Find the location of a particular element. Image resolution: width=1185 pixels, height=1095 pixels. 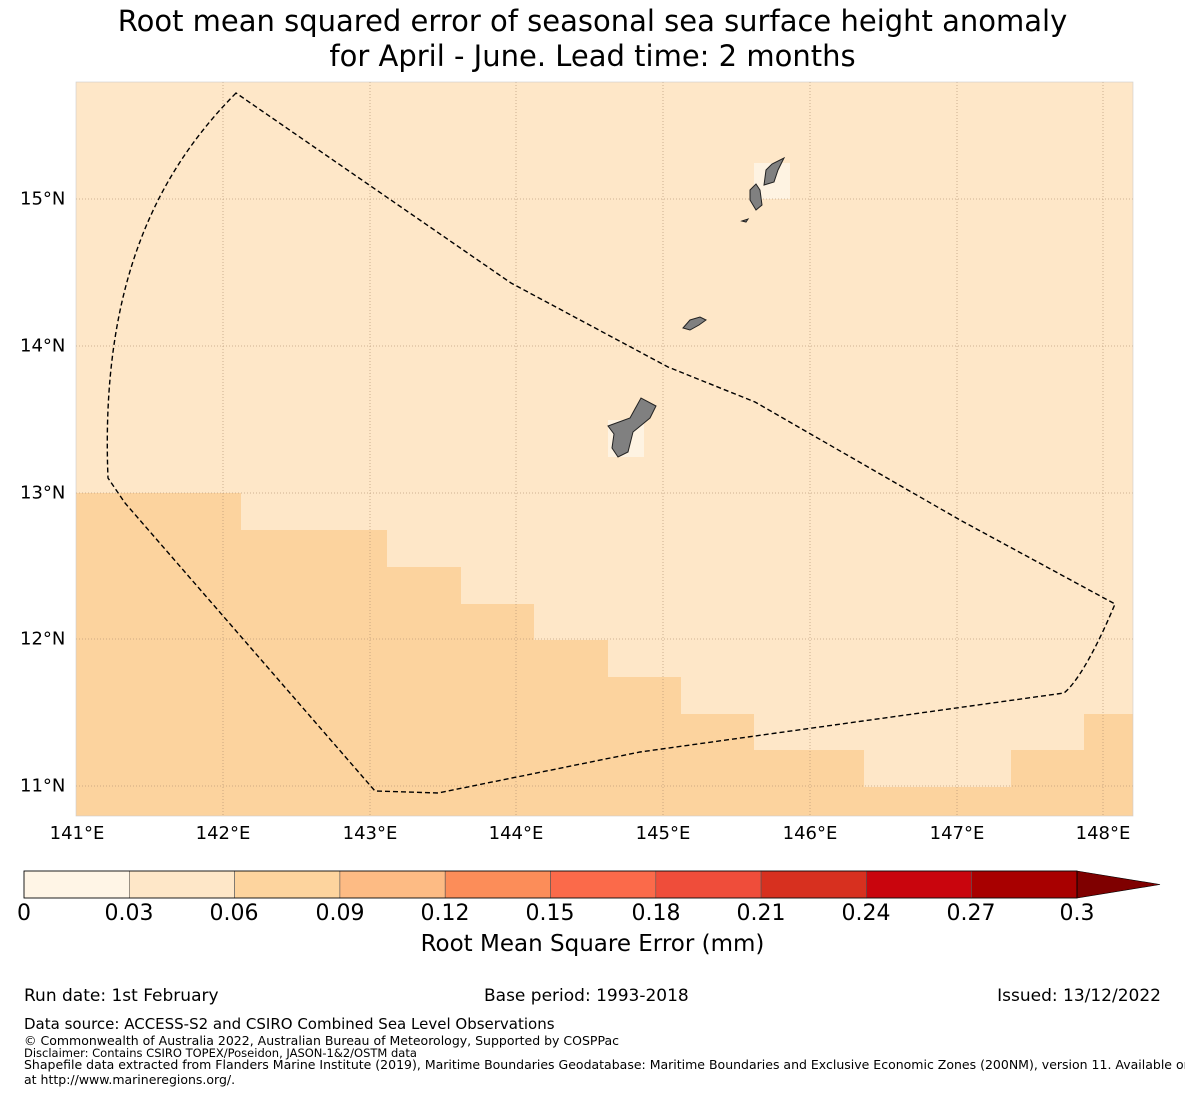

colorbar-tick-9: 0.27 is located at coordinates (971, 913).